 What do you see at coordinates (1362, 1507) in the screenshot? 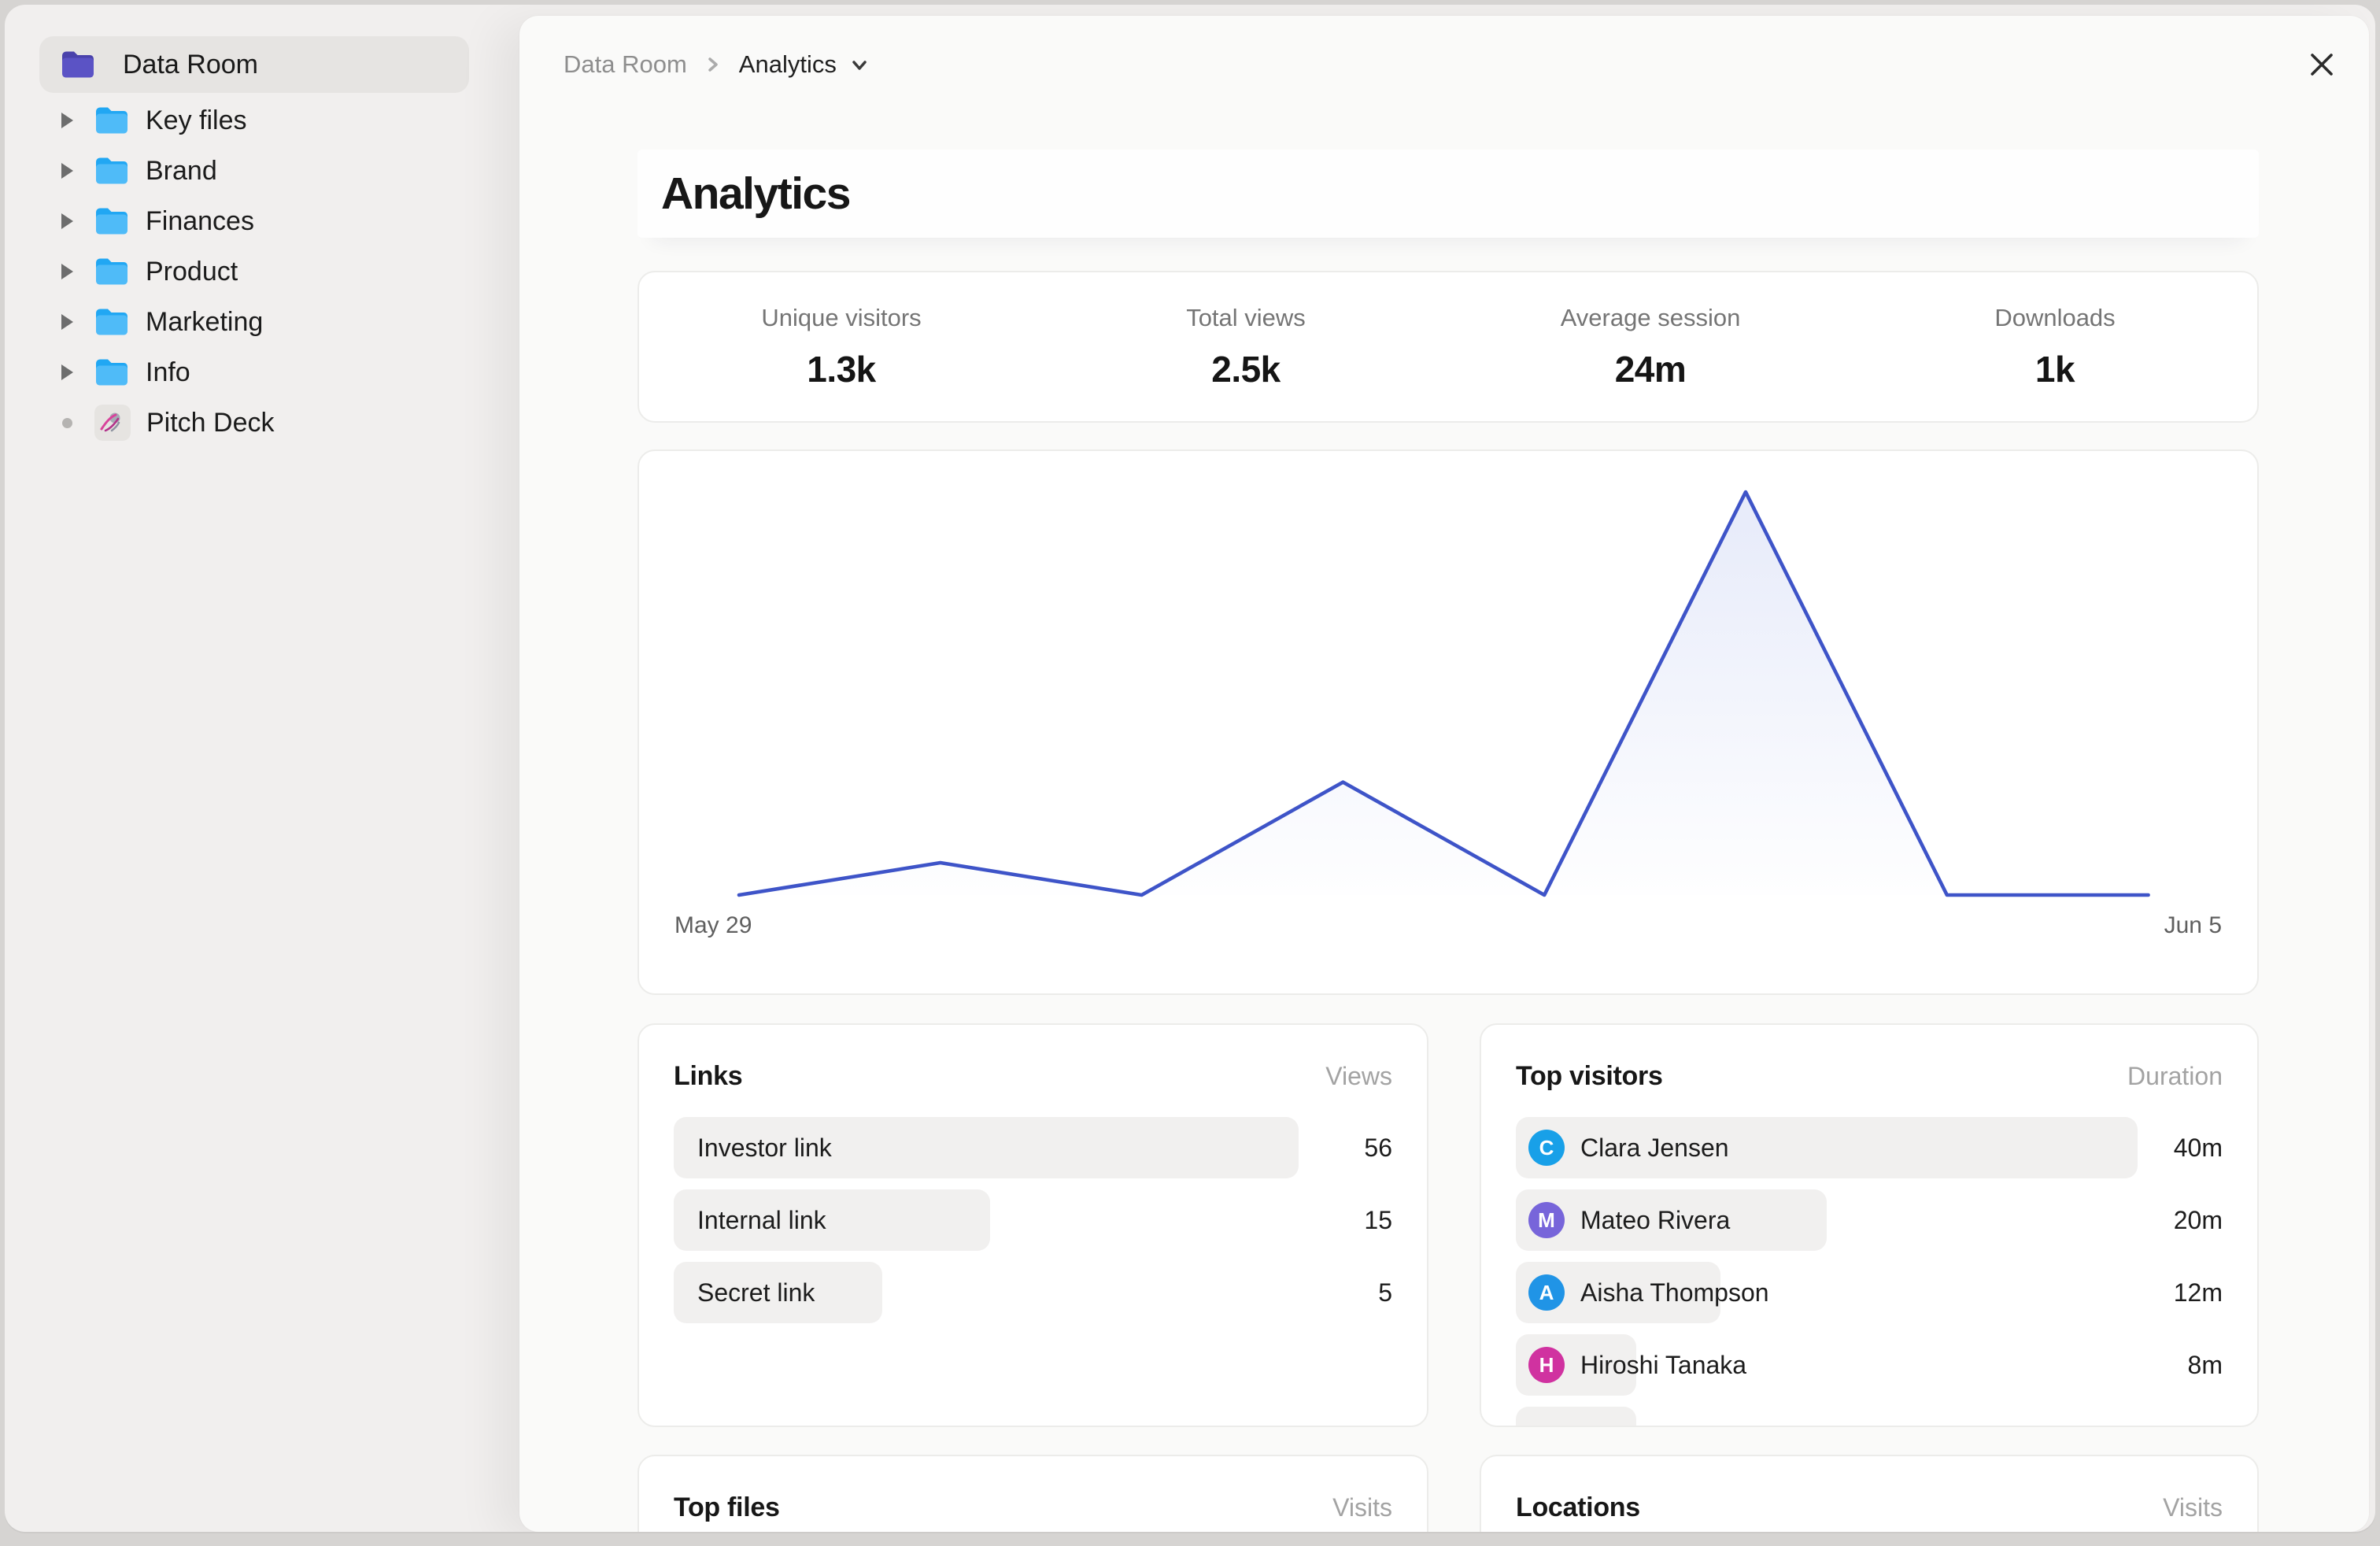
I see `top-files-visits-header: Visits` at bounding box center [1362, 1507].